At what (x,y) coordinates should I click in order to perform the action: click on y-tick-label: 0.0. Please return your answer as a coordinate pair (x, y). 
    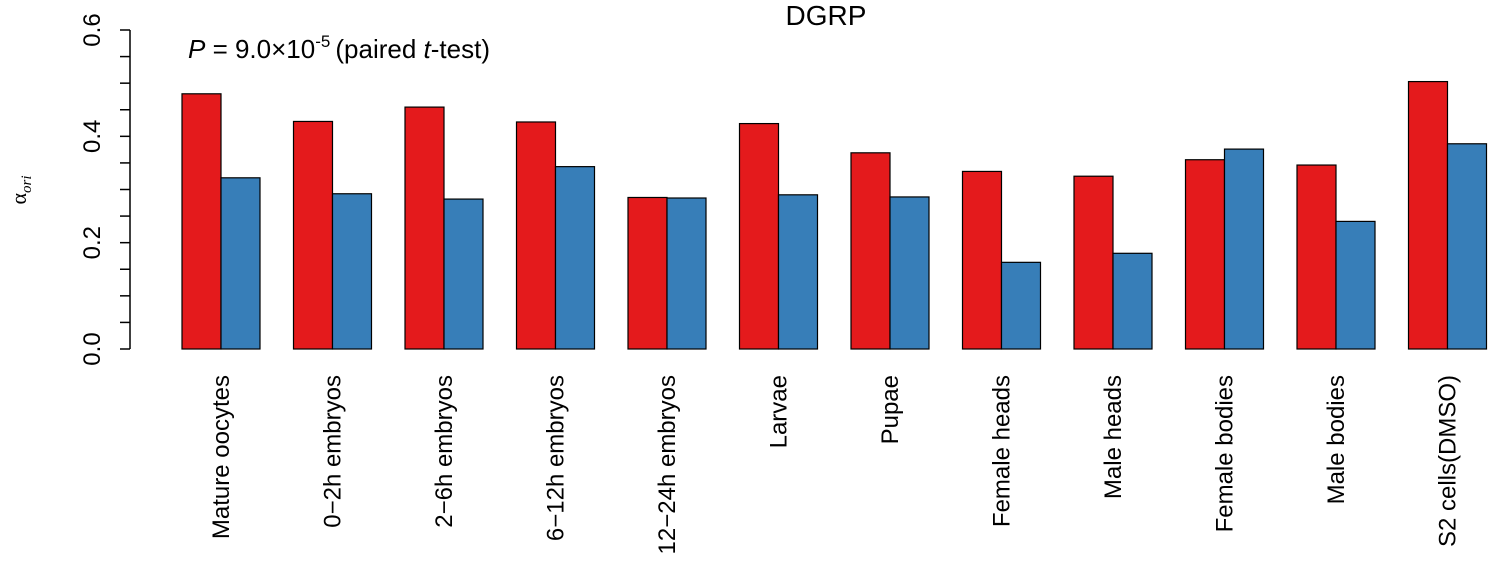
    Looking at the image, I should click on (92, 348).